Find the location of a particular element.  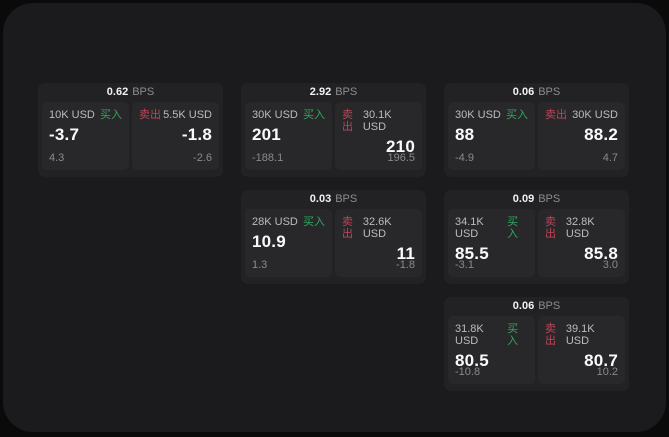

bps-header: 0.09 BPS is located at coordinates (536, 199).